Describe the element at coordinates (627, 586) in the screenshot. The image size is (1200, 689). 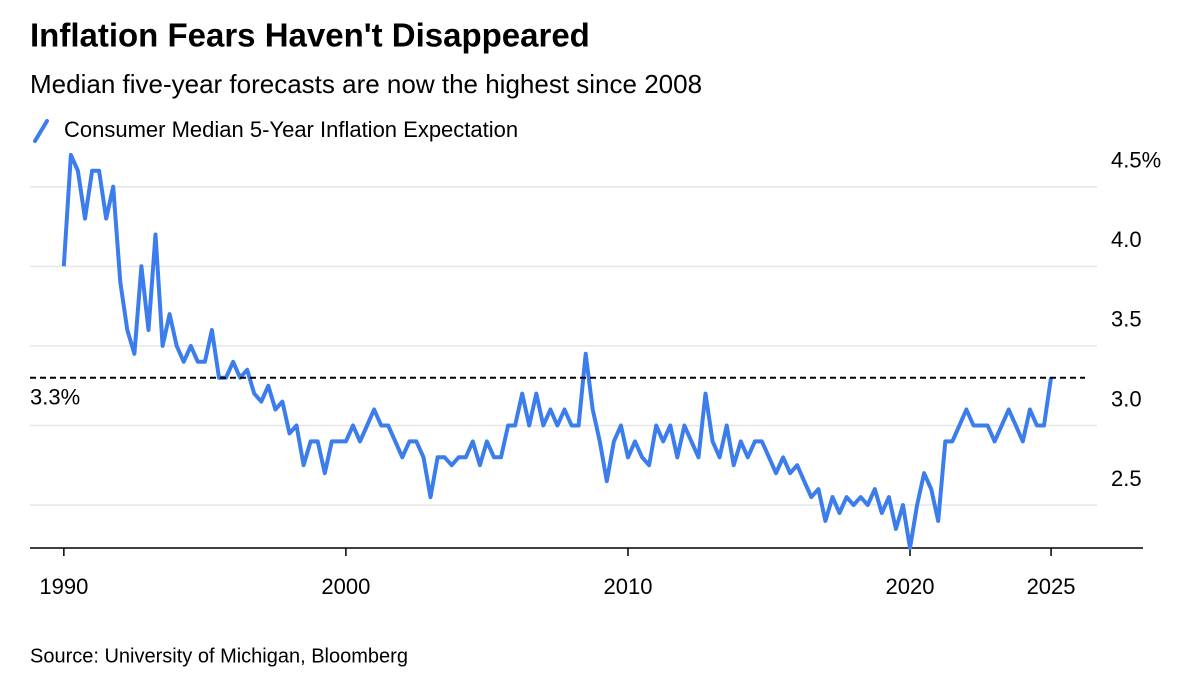
I see `x-tick-label: 2010` at that location.